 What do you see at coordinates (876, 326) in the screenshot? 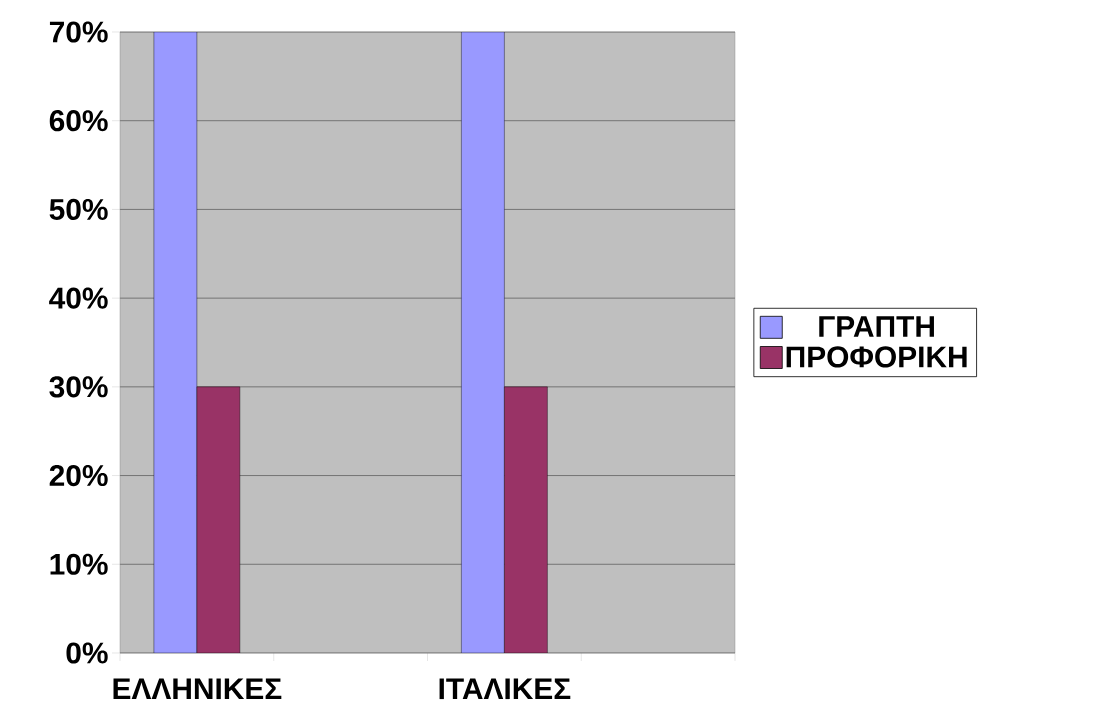
I see `legend-label: ΓΡΑΠΤΗ` at bounding box center [876, 326].